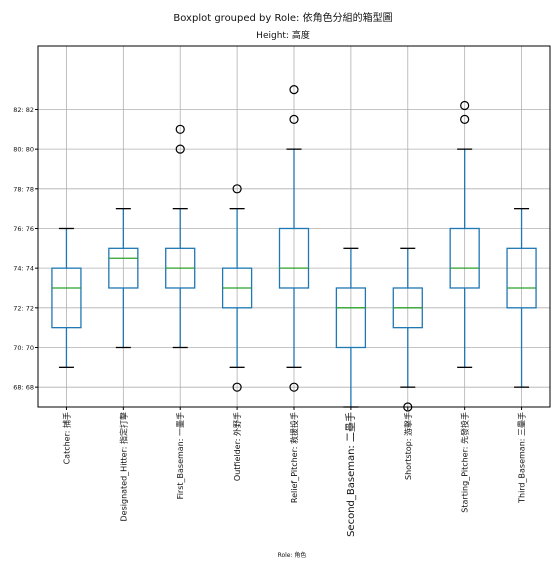 The height and width of the screenshot is (573, 559). What do you see at coordinates (237, 446) in the screenshot?
I see `x-tick-label: Outfielder: 外野手` at bounding box center [237, 446].